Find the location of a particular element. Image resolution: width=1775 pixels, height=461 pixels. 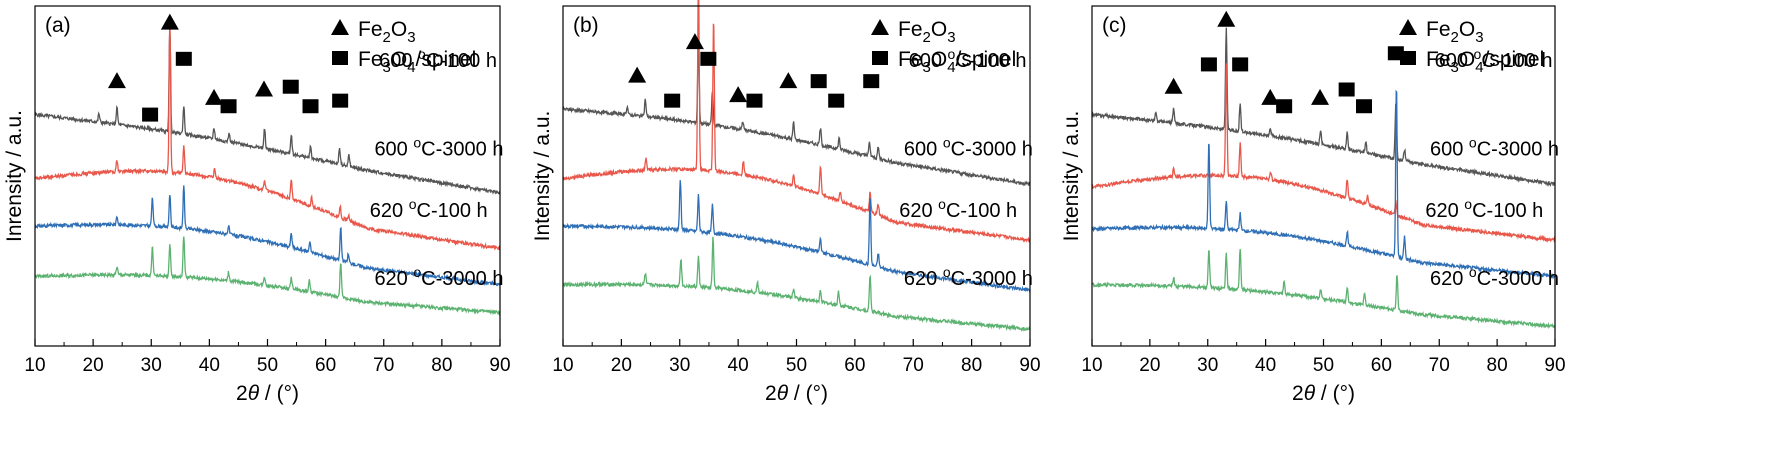

panel-label: (b) is located at coordinates (586, 25).